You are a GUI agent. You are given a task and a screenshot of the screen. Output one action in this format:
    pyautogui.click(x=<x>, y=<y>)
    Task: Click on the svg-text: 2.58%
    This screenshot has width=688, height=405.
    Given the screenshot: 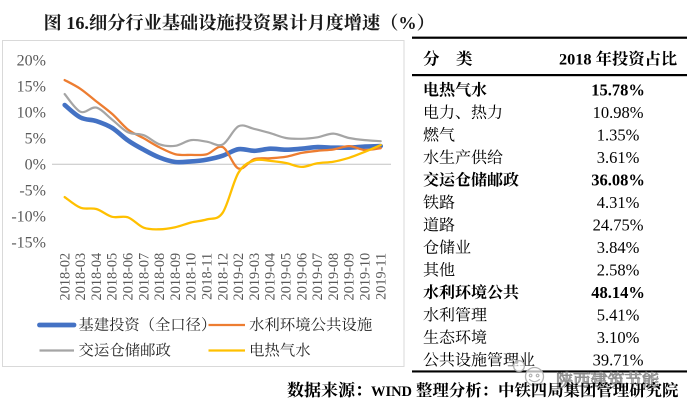 What is the action you would take?
    pyautogui.click(x=618, y=269)
    